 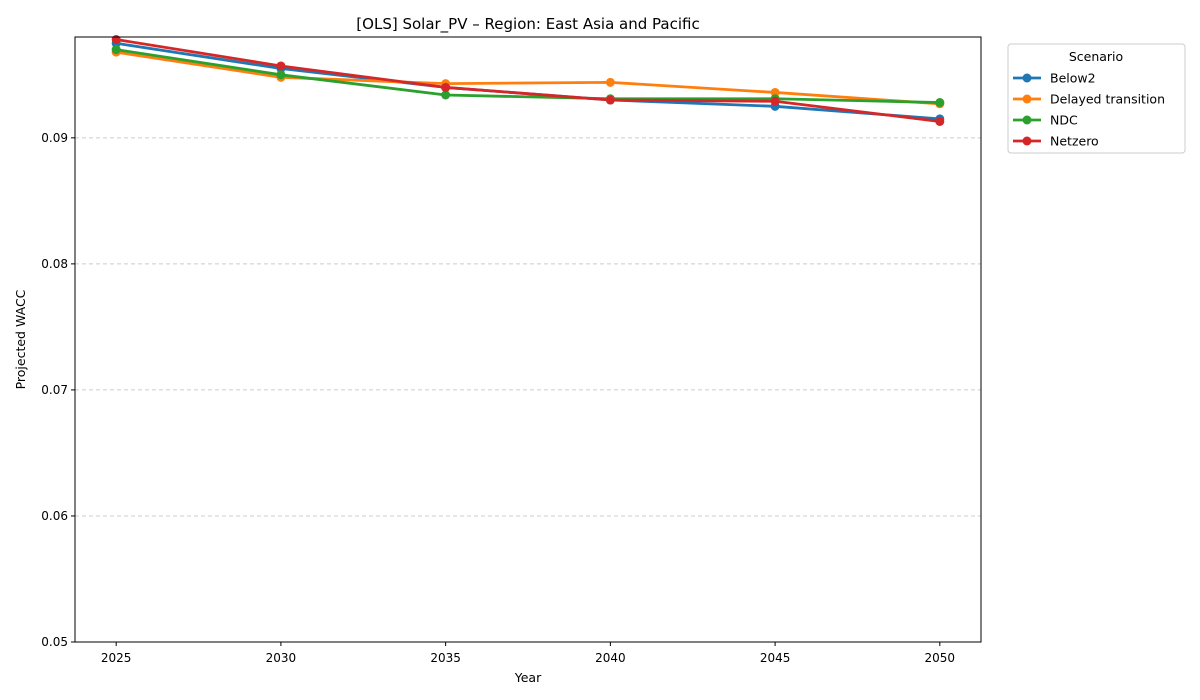 What do you see at coordinates (54, 516) in the screenshot?
I see `y-tick-label: 0.06` at bounding box center [54, 516].